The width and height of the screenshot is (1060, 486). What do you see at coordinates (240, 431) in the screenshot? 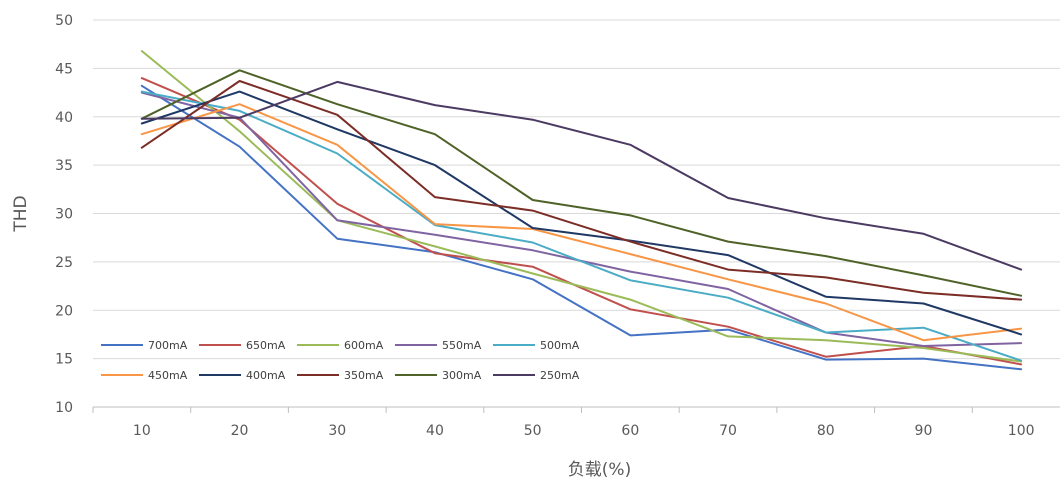
I see `x-tick-label: 20` at bounding box center [240, 431].